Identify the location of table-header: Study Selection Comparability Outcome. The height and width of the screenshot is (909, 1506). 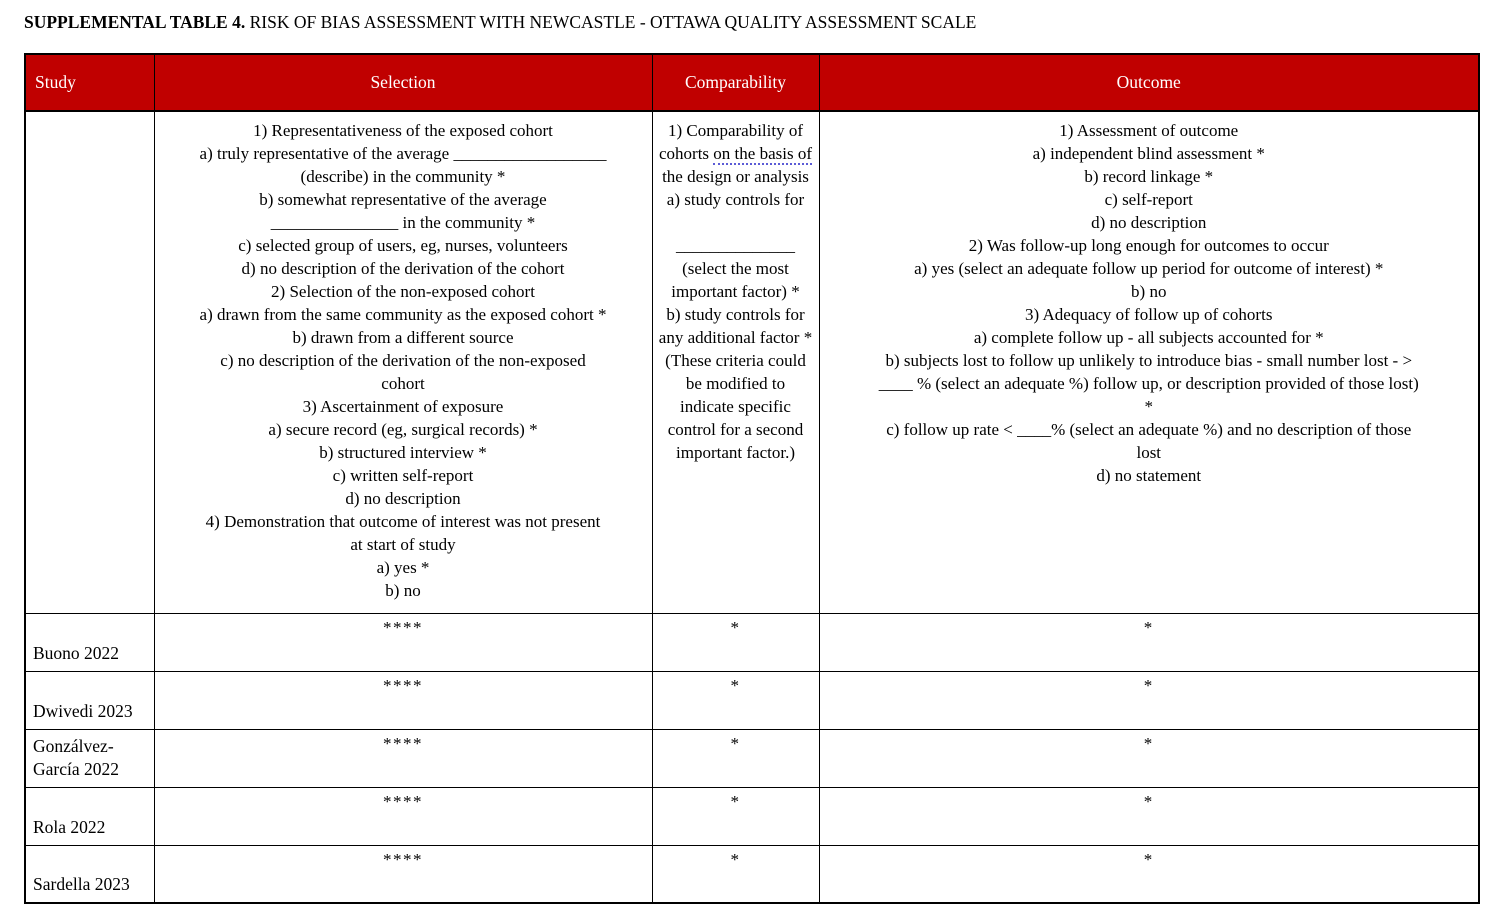
(752, 82).